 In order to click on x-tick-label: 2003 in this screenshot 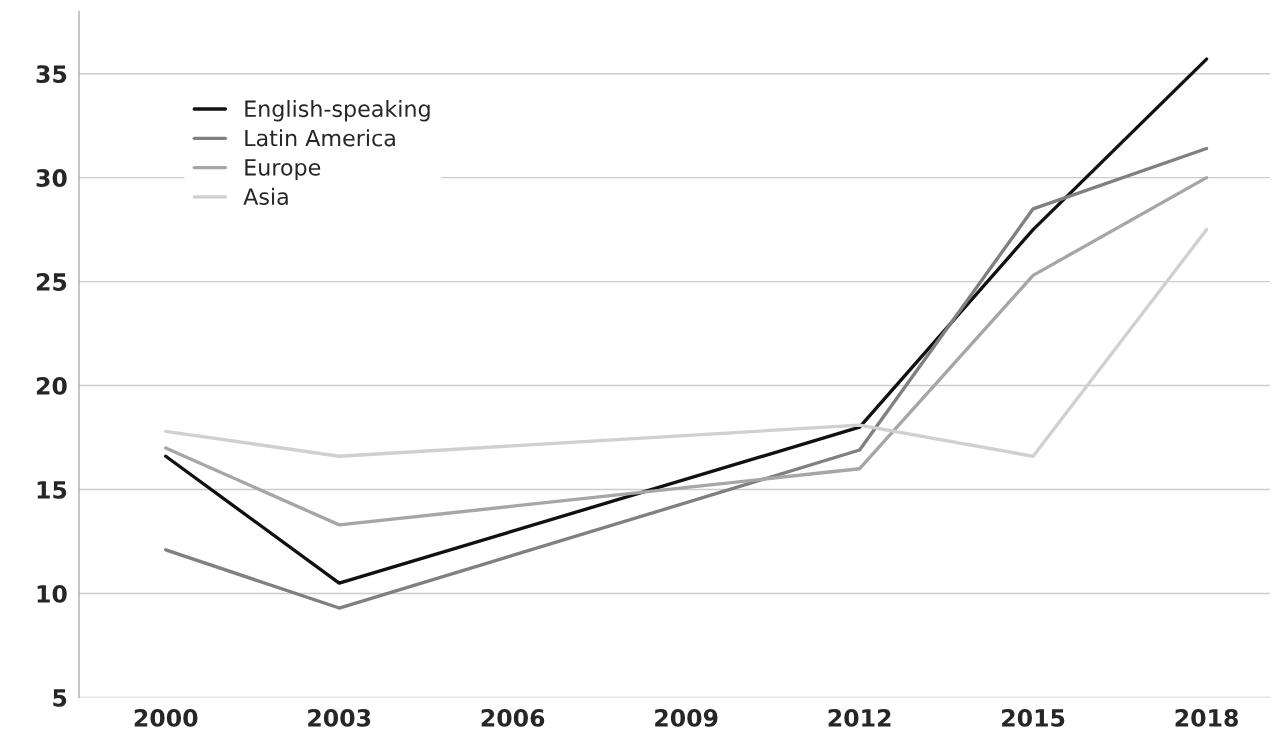, I will do `click(339, 717)`.